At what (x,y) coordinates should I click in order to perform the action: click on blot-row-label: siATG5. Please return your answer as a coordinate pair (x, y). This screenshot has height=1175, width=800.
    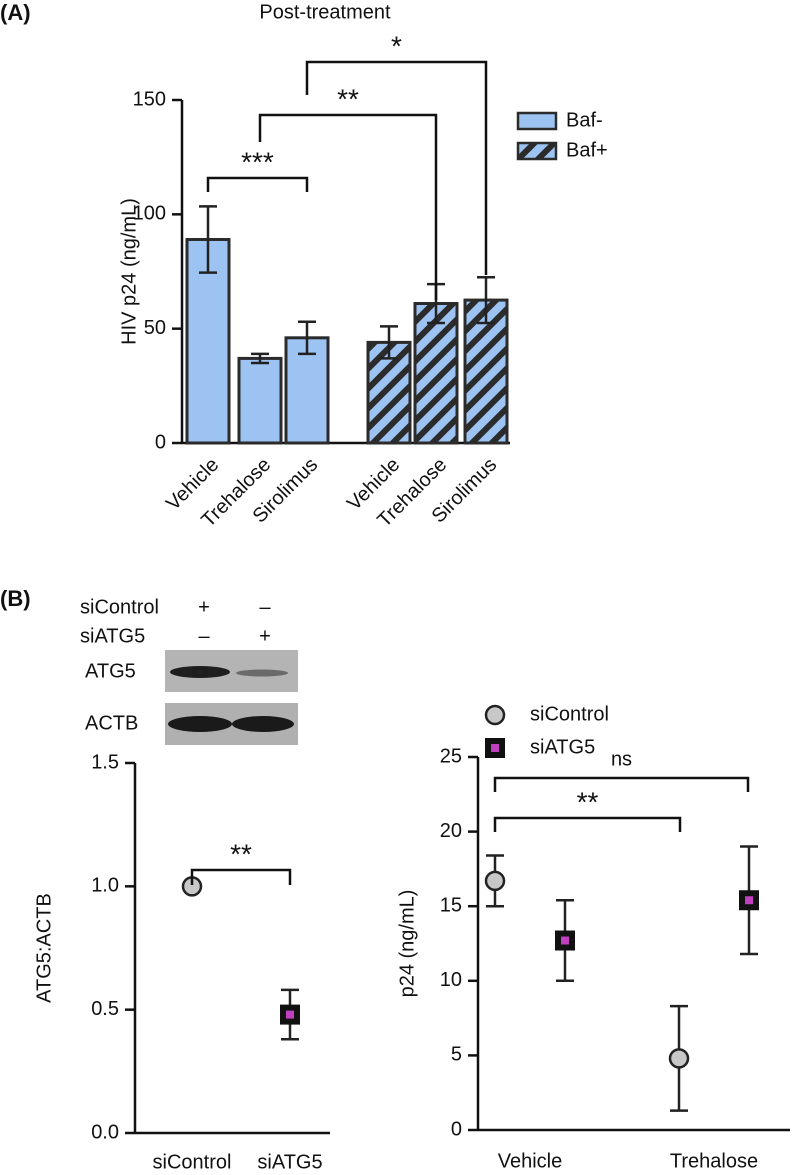
    Looking at the image, I should click on (112, 636).